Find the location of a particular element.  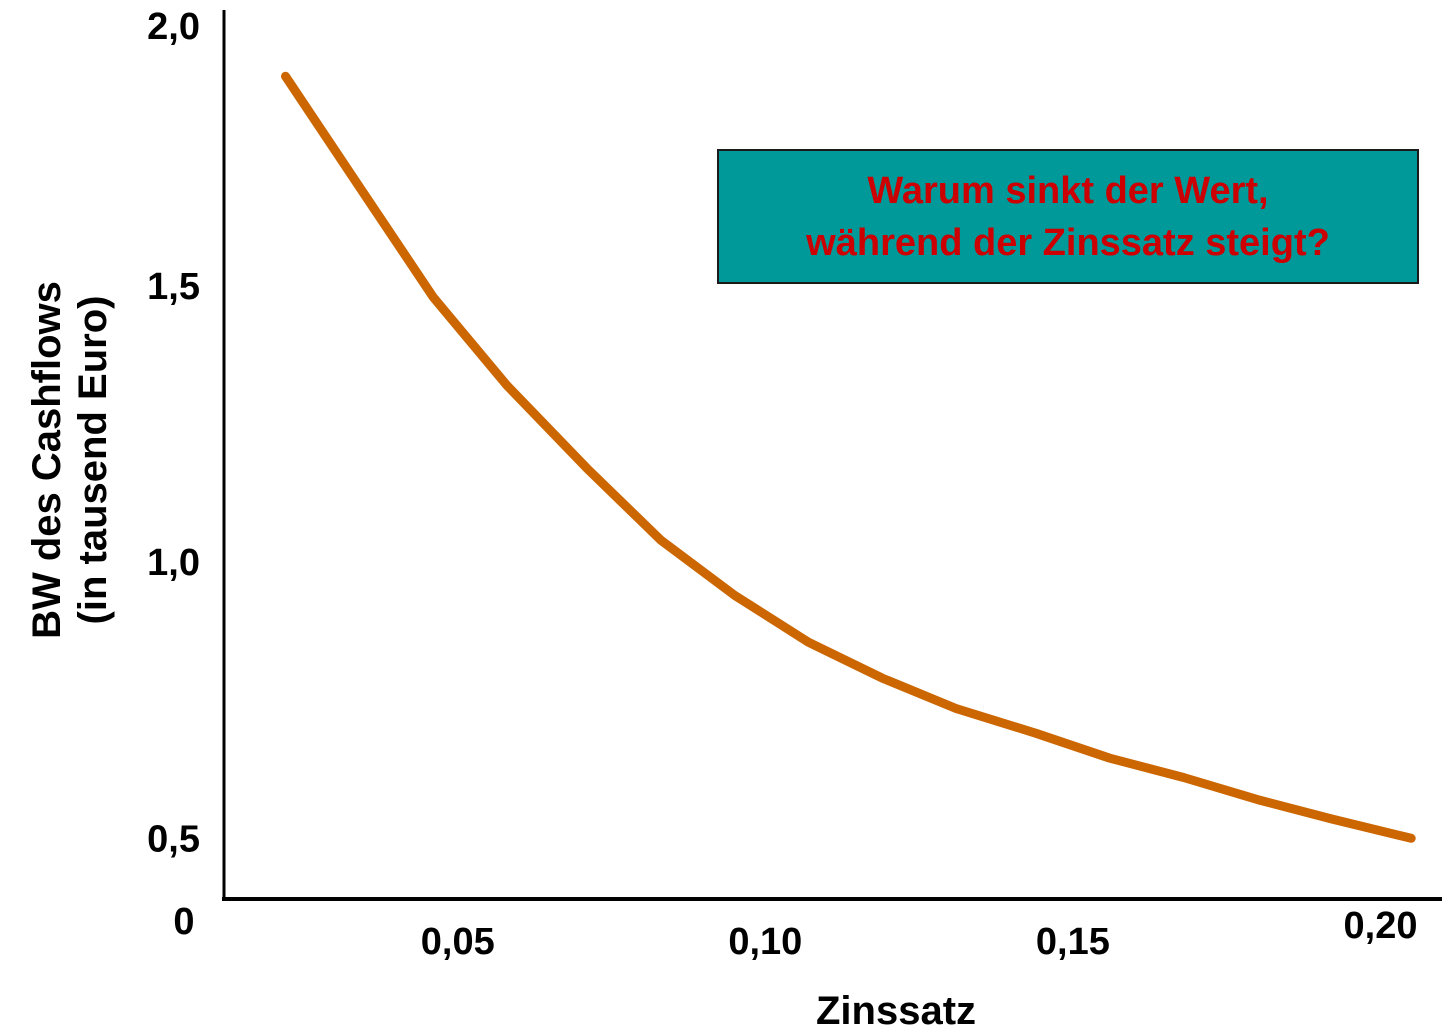

y-tick-label: 1,0 is located at coordinates (173, 563).